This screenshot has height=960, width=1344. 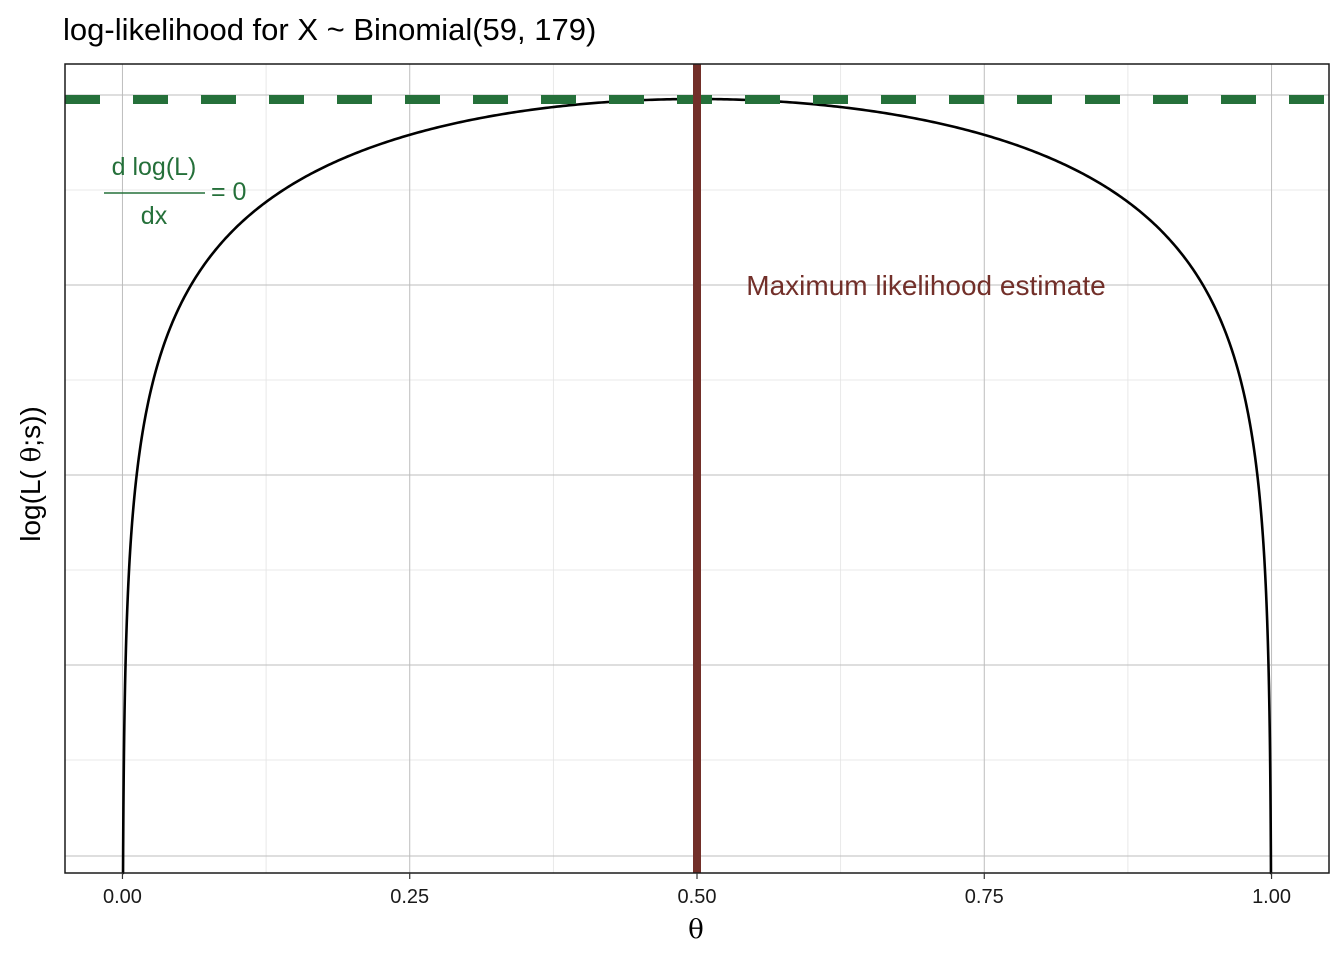 I want to click on x-tick-label-1: 0.25, so click(x=409, y=897).